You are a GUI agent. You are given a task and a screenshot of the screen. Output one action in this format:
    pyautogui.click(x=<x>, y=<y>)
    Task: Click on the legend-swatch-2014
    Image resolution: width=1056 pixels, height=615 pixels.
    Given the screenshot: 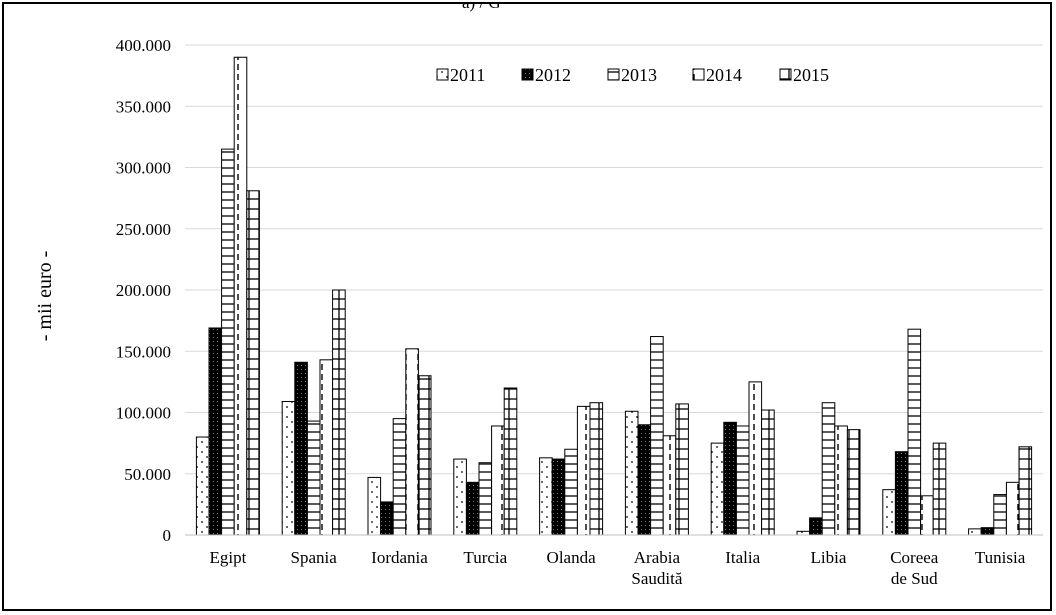 What is the action you would take?
    pyautogui.click(x=698, y=74)
    